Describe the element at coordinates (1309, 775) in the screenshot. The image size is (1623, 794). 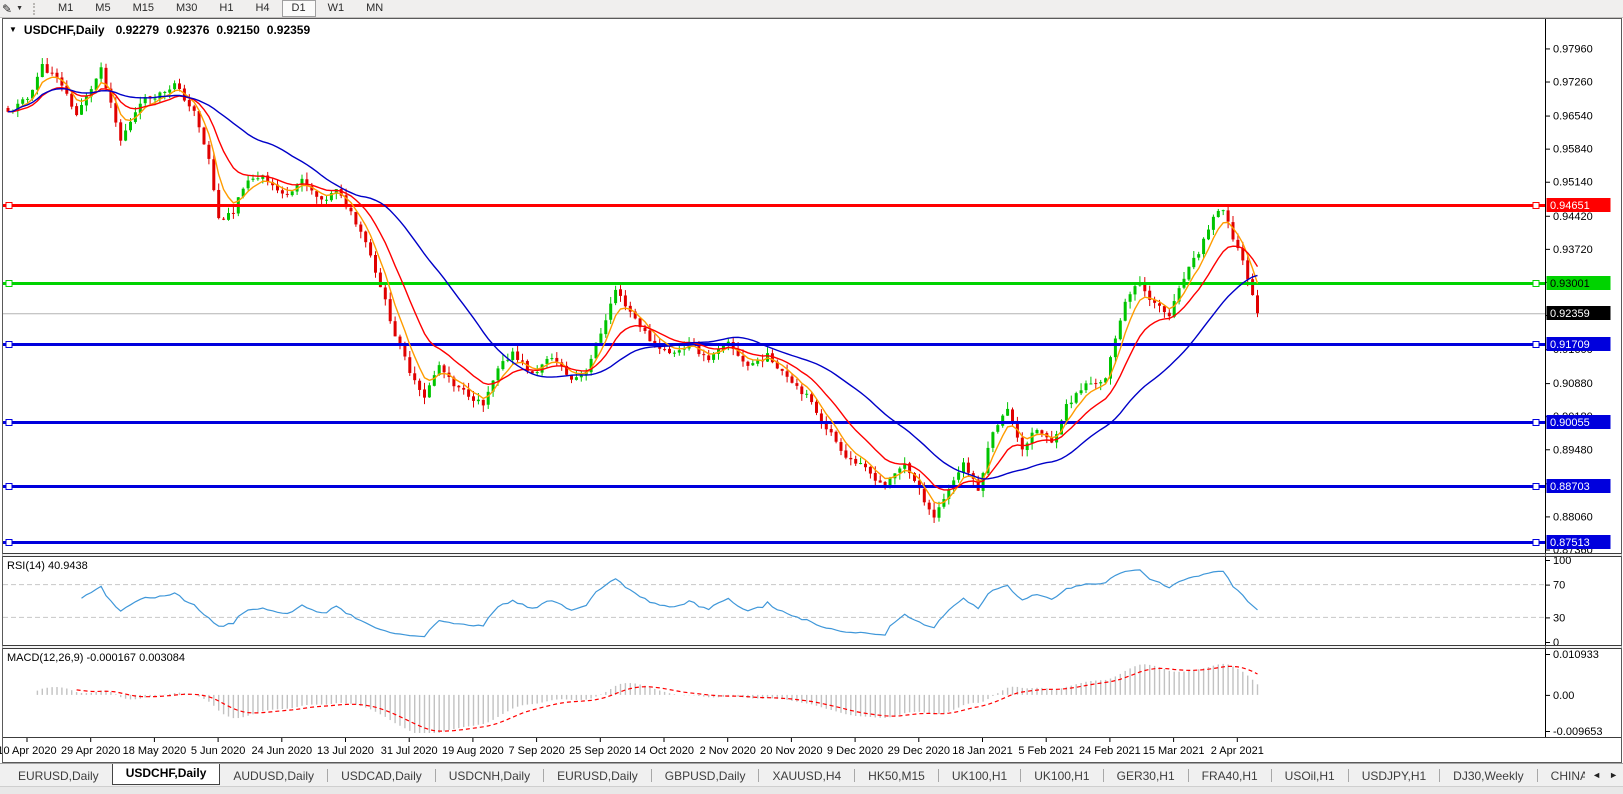
I see `tab-usoil-h1: USOil,H1` at that location.